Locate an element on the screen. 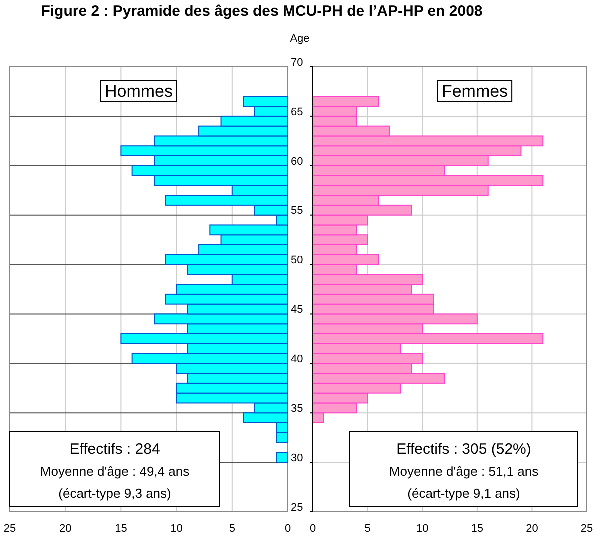 Image resolution: width=601 pixels, height=545 pixels. y-tick-label: 30 is located at coordinates (297, 458).